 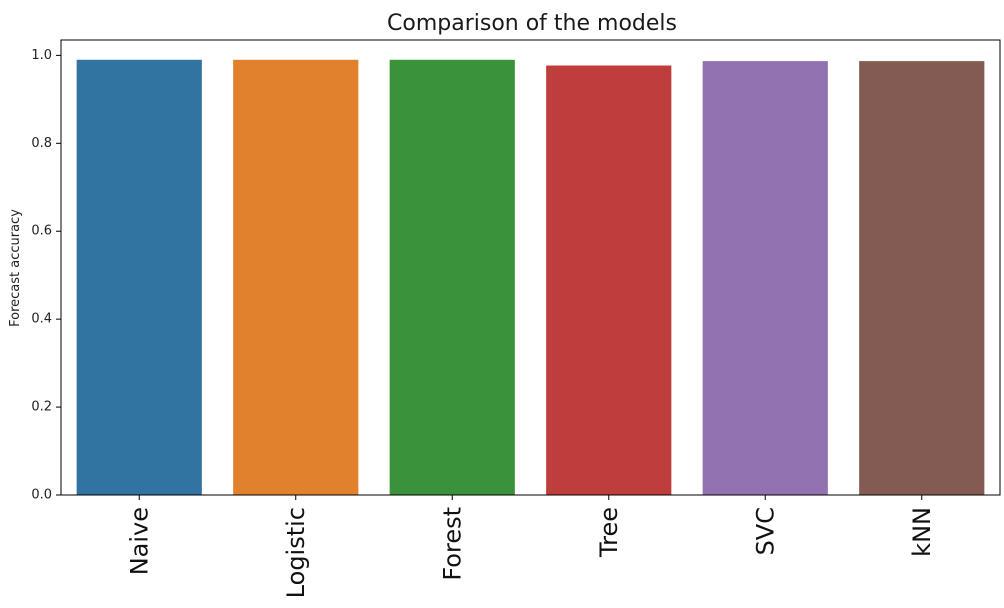 I want to click on bar-svc, so click(x=765, y=278).